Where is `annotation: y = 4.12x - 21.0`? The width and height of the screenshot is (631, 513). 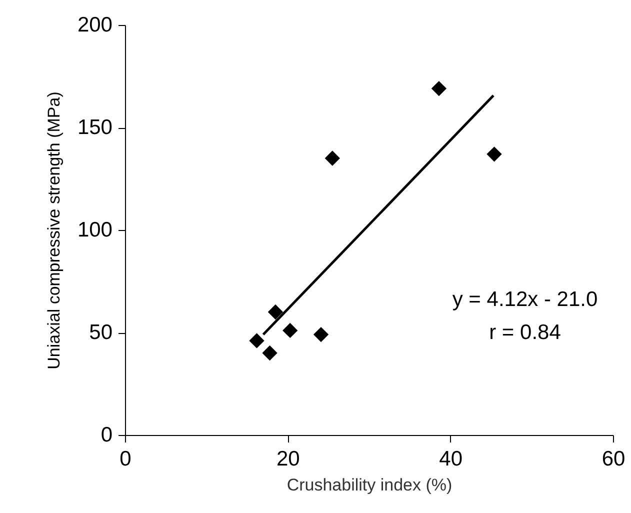 annotation: y = 4.12x - 21.0 is located at coordinates (525, 299).